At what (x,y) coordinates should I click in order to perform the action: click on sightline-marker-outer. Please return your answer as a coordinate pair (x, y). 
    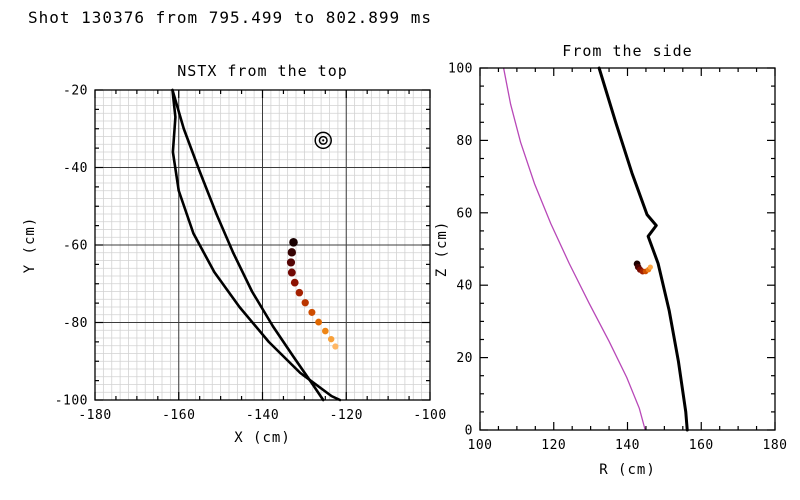
    Looking at the image, I should click on (323, 140).